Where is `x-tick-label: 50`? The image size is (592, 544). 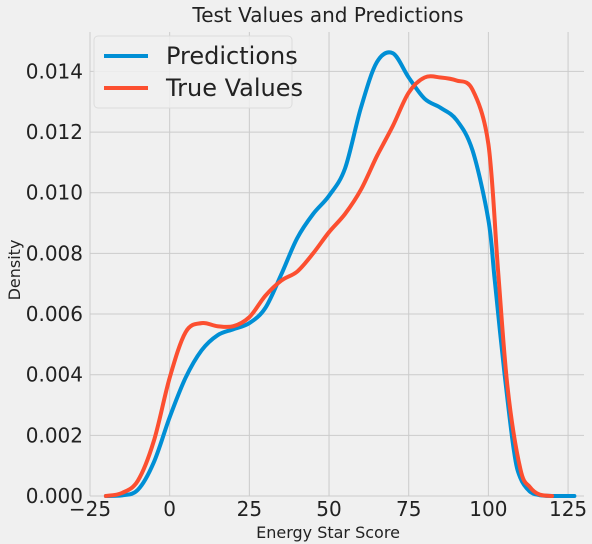
x-tick-label: 50 is located at coordinates (328, 509).